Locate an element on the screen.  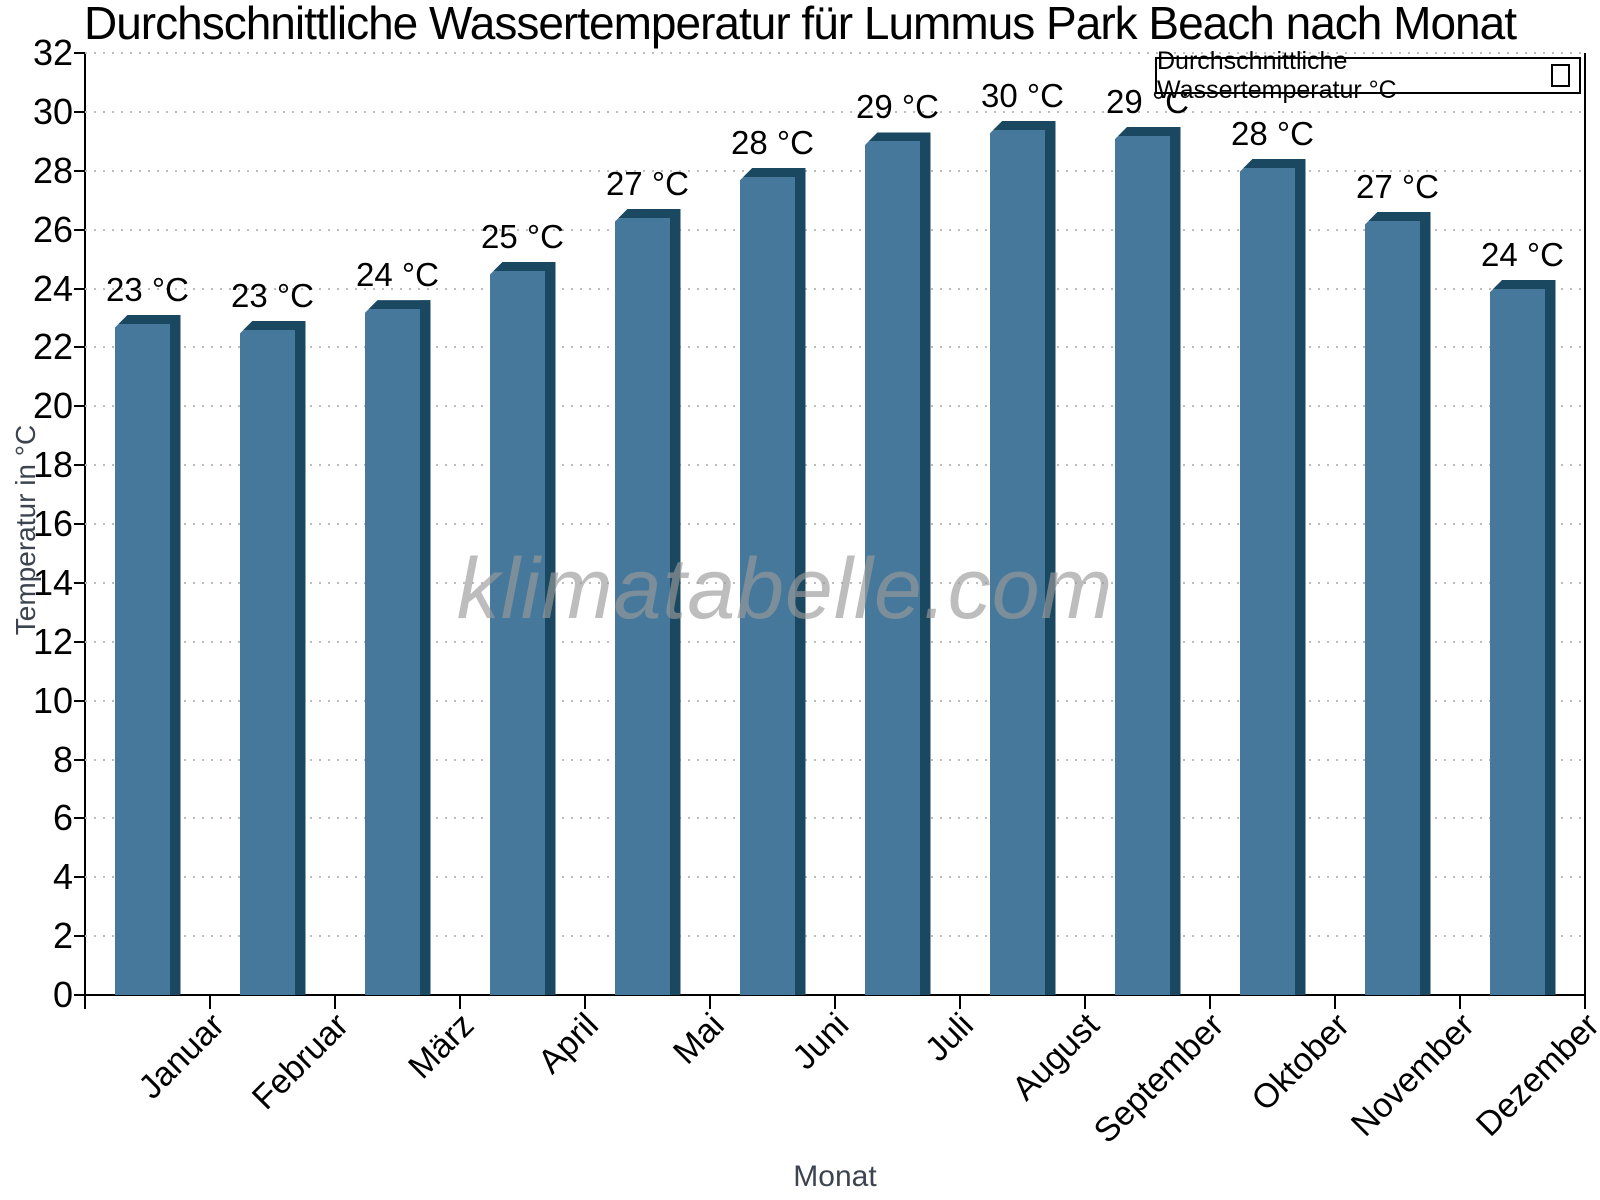
x-tick-label-text: Oktober is located at coordinates (1300, 1062).